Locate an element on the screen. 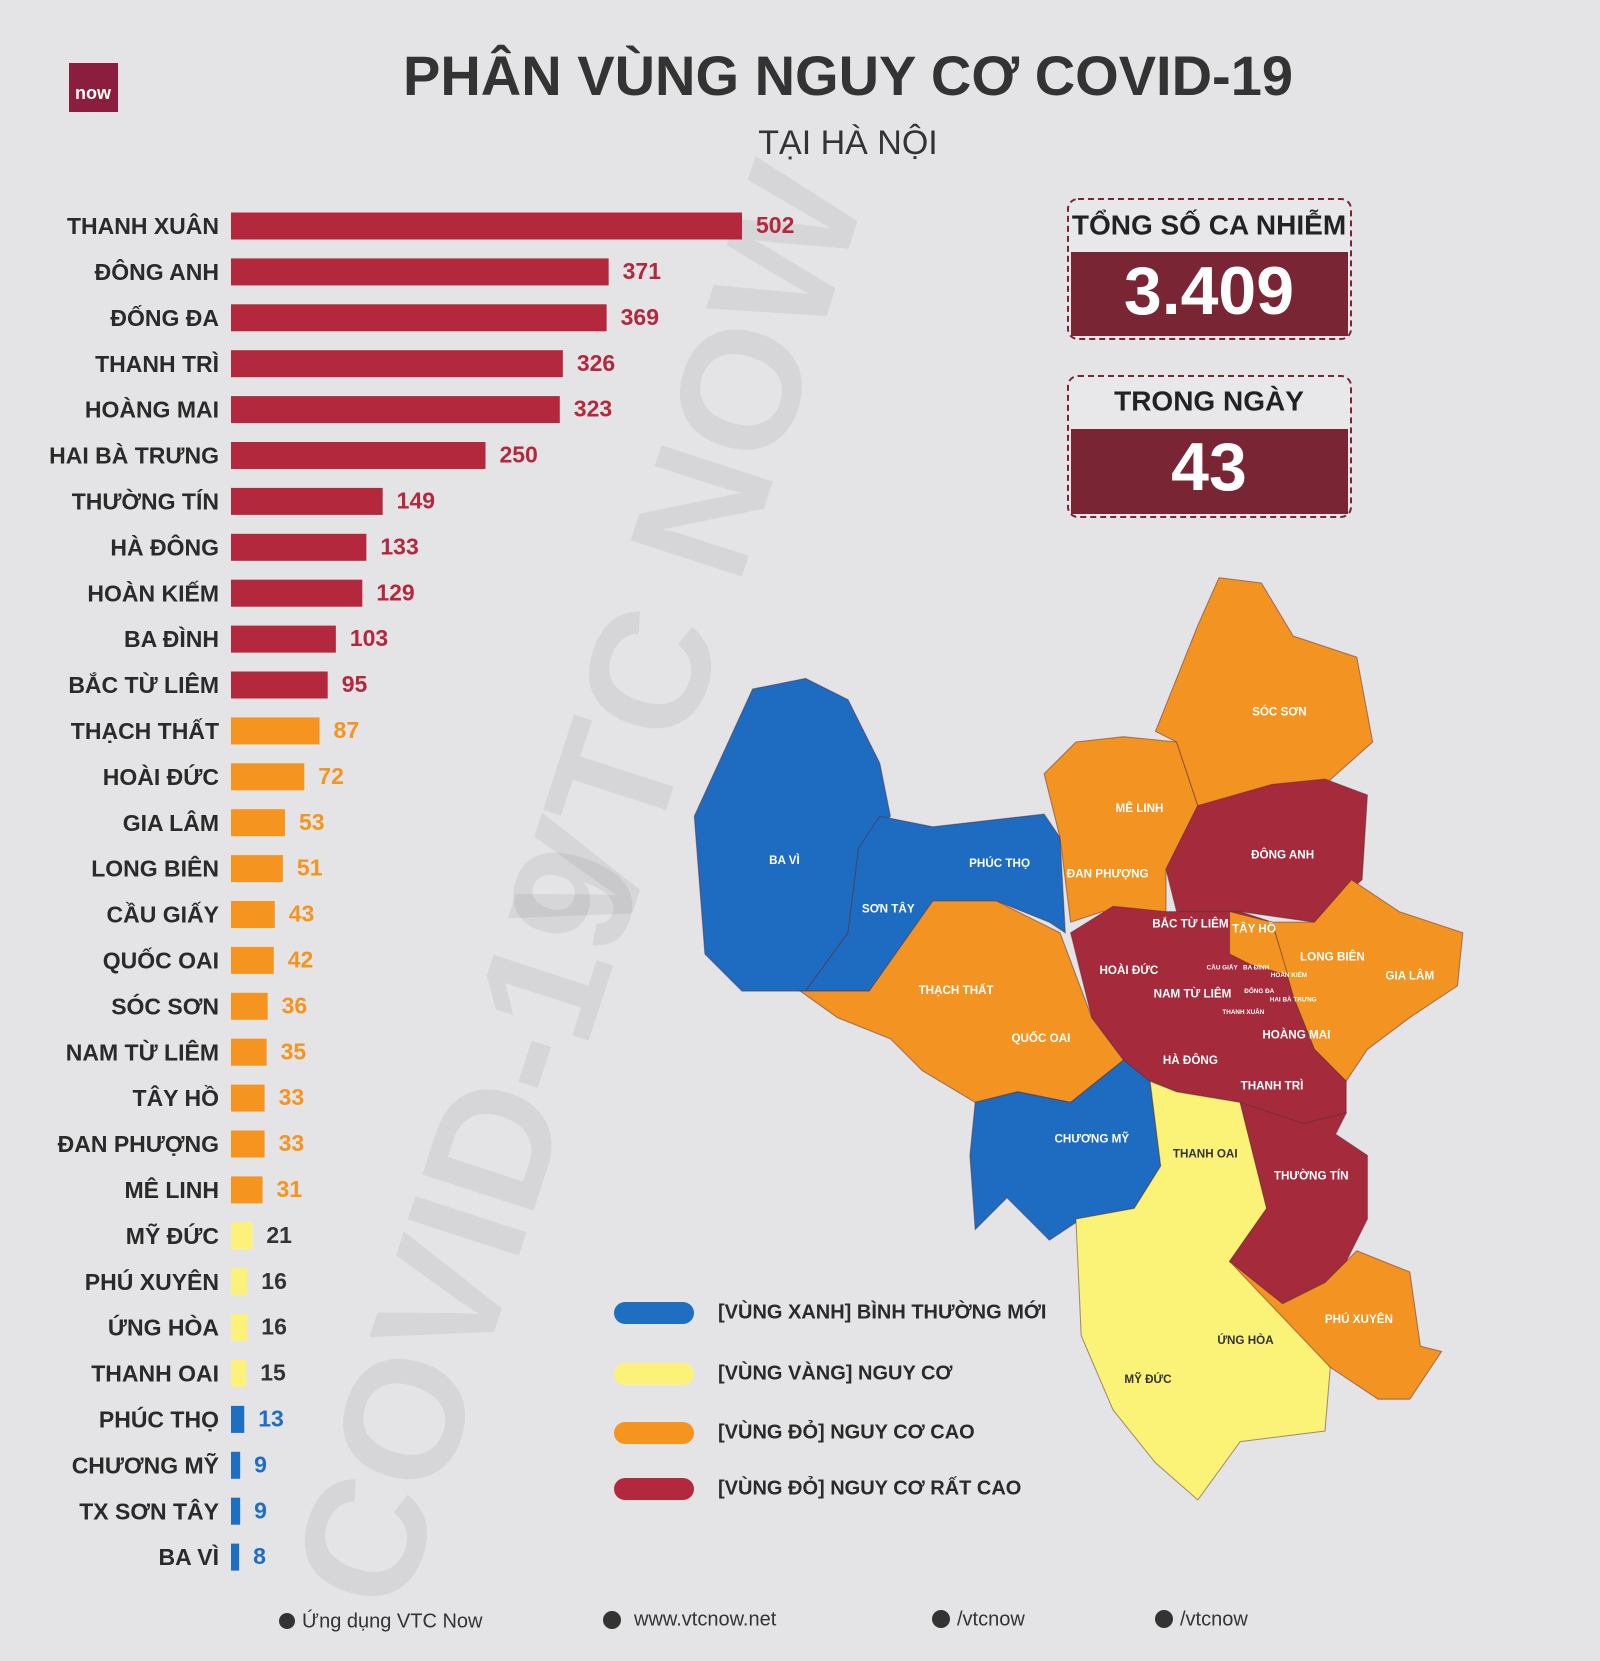  map-label: THANH OAI is located at coordinates (1205, 1153).